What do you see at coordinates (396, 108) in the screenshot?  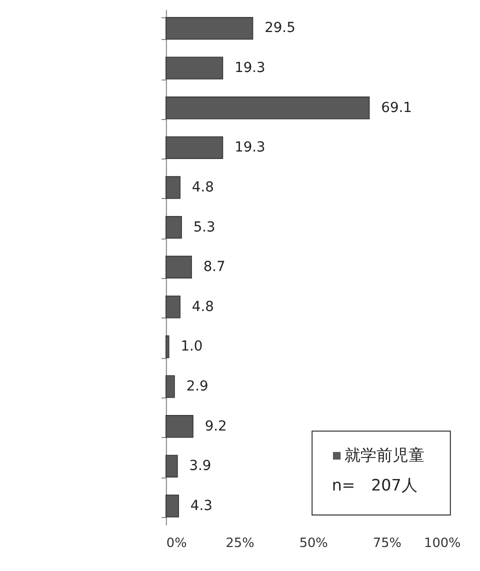 I see `text: 69.1` at bounding box center [396, 108].